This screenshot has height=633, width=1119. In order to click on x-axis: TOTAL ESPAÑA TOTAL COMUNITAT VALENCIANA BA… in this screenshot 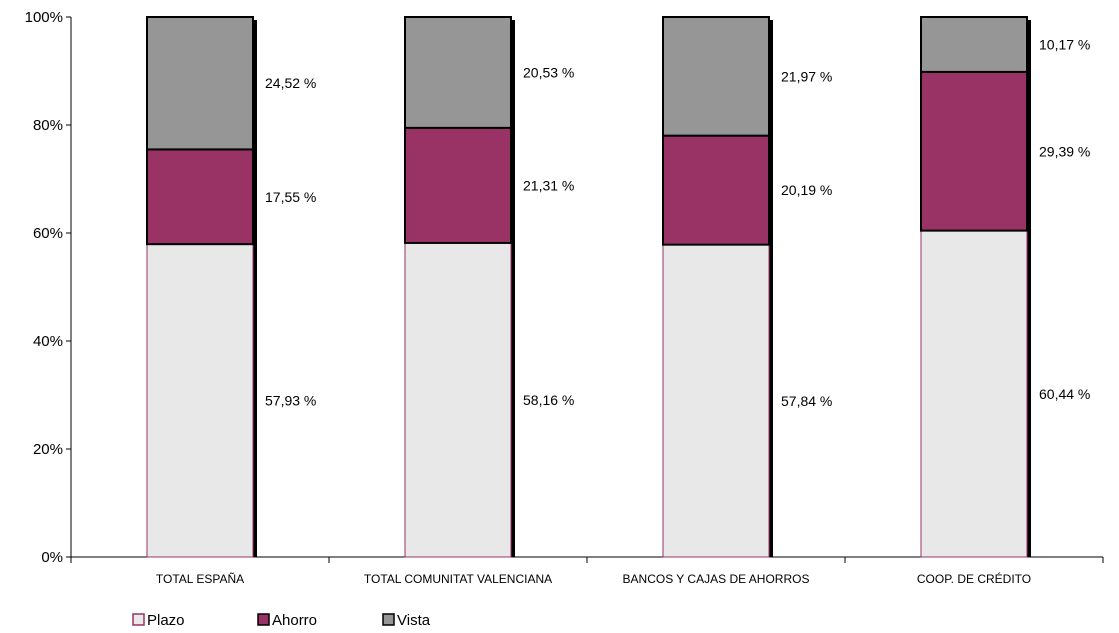, I will do `click(587, 571)`.